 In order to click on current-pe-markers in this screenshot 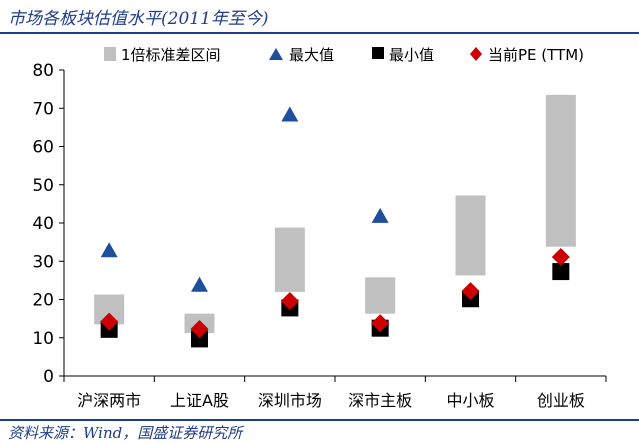, I will do `click(335, 293)`.